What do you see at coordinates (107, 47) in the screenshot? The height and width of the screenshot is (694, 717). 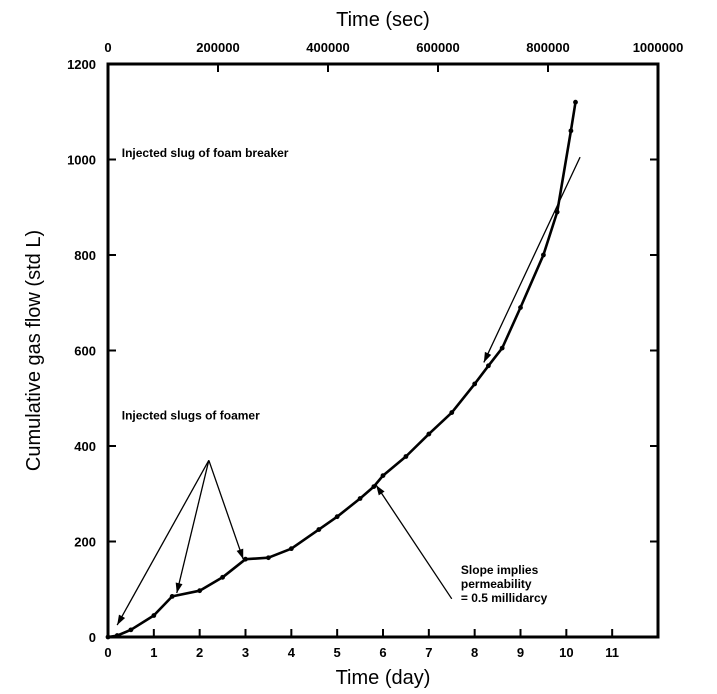 I see `x2-tick-label: 0` at bounding box center [107, 47].